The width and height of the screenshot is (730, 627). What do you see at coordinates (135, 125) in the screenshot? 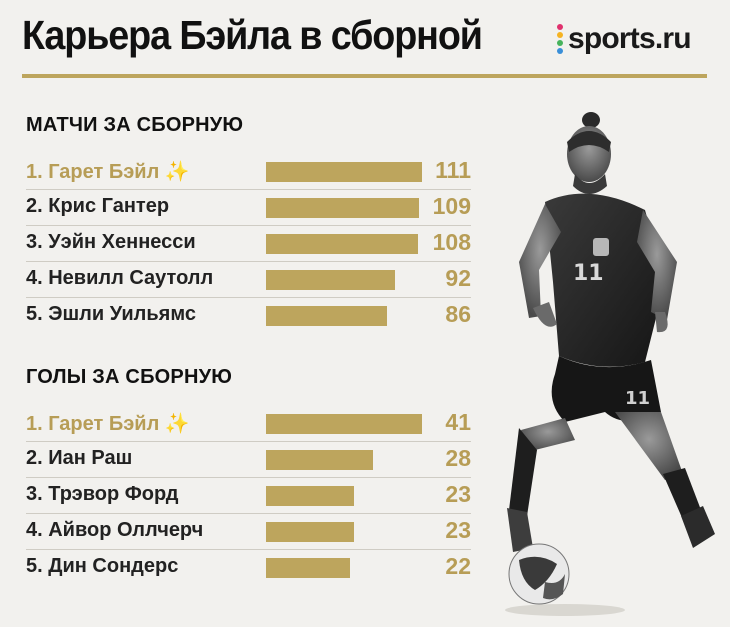
I see `chart-title: МАТЧИ ЗА СБОРНУЮ` at bounding box center [135, 125].